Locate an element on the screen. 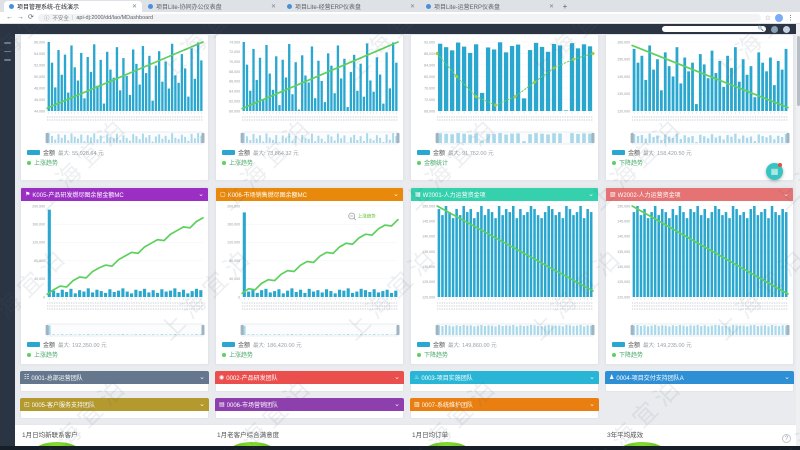 The width and height of the screenshot is (800, 450). svg-text: 135,000 is located at coordinates (428, 252).